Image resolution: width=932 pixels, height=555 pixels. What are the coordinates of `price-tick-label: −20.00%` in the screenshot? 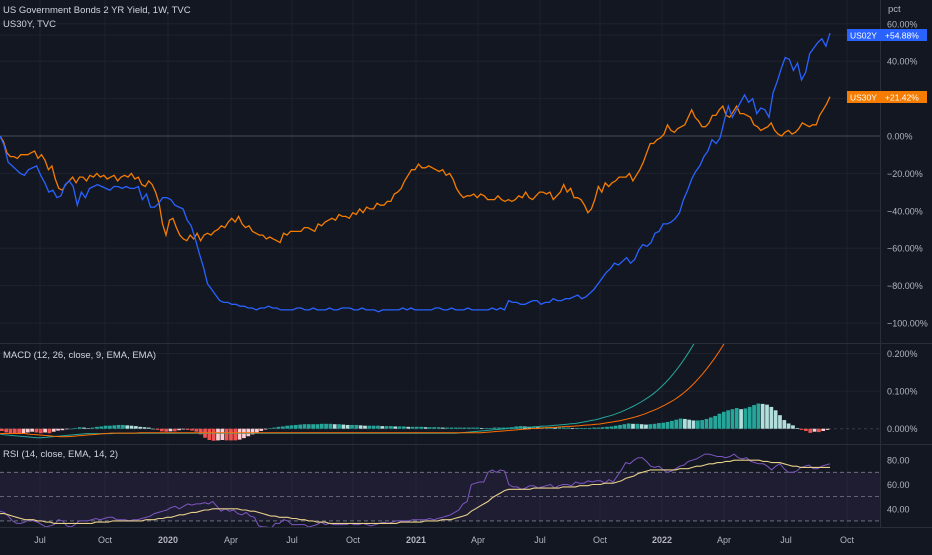 It's located at (905, 174).